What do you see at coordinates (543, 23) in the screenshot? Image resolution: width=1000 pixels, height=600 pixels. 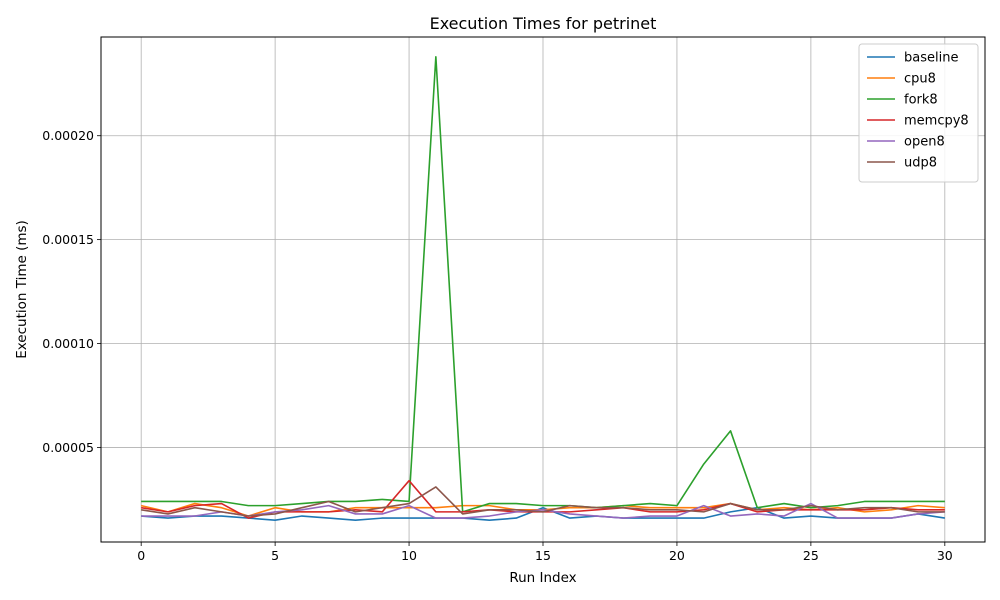 I see `chart-title: Execution Times for petrinet` at bounding box center [543, 23].